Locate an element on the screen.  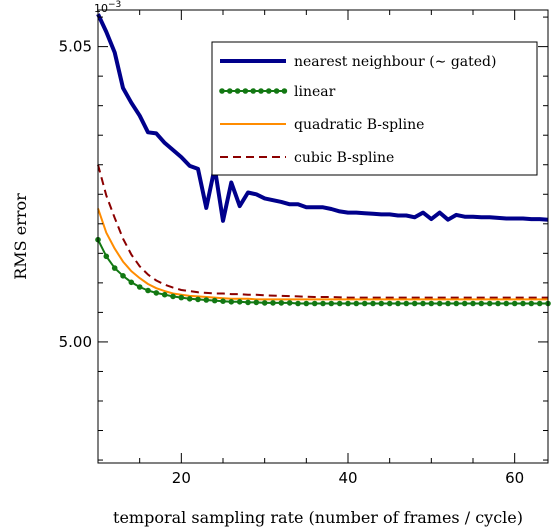
y-tick-label: 5.00 is located at coordinates (75, 342).